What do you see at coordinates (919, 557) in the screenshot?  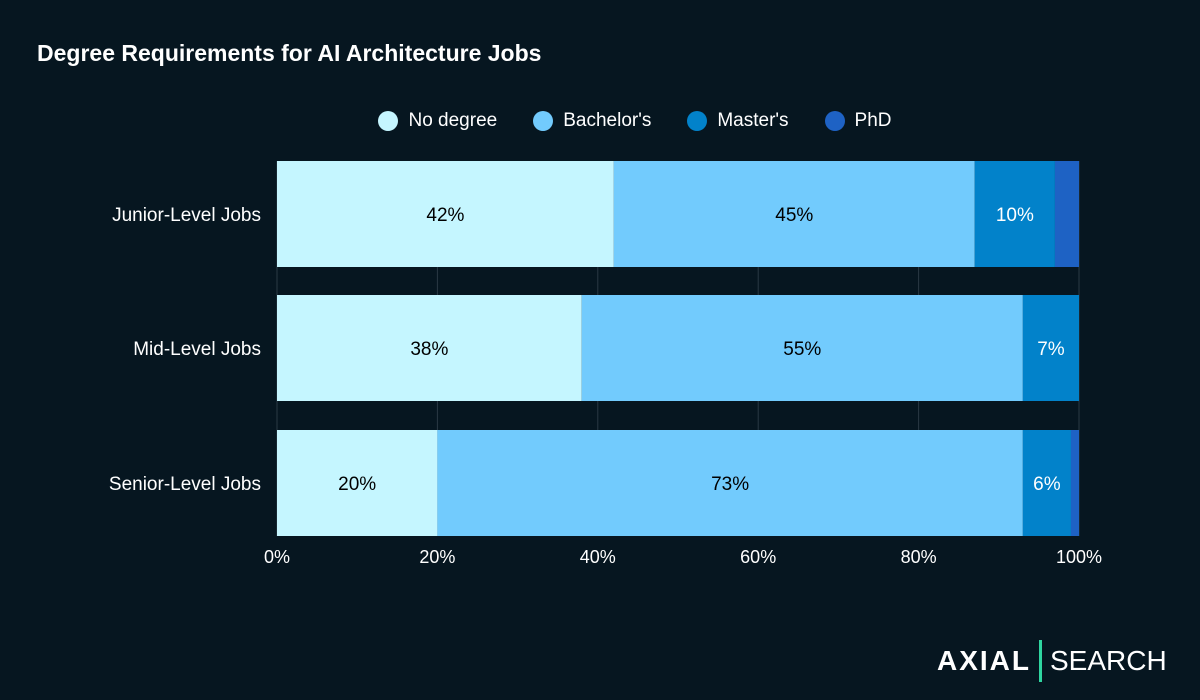 I see `x-tick-label: 80%` at bounding box center [919, 557].